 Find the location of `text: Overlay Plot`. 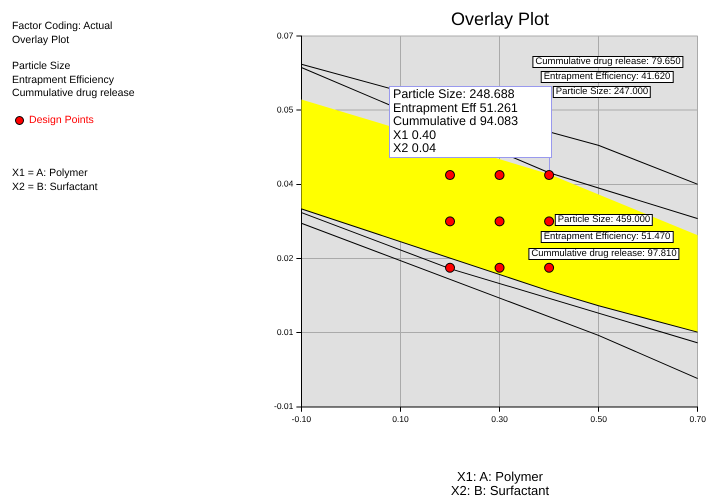

text: Overlay Plot is located at coordinates (41, 40).